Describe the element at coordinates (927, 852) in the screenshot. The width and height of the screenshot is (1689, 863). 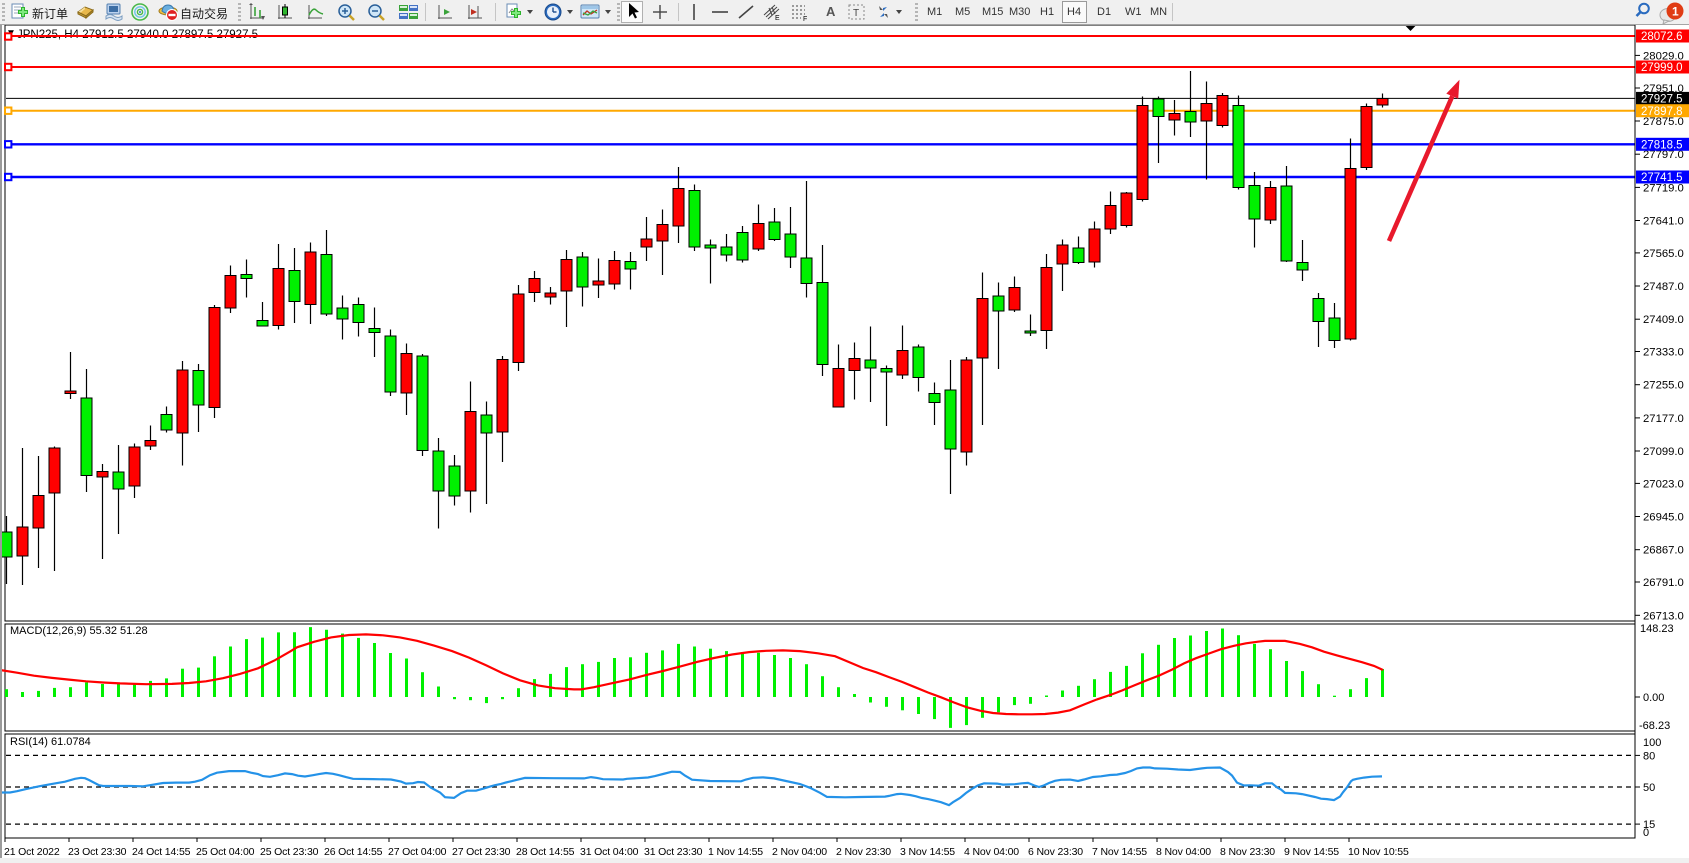
I see `svg-text: 3 Nov 14:55` at that location.